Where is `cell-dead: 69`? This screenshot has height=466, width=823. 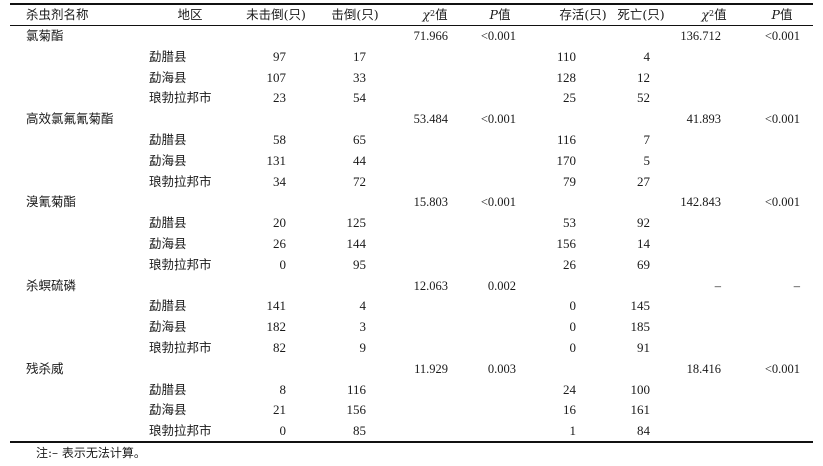 cell-dead: 69 is located at coordinates (643, 264).